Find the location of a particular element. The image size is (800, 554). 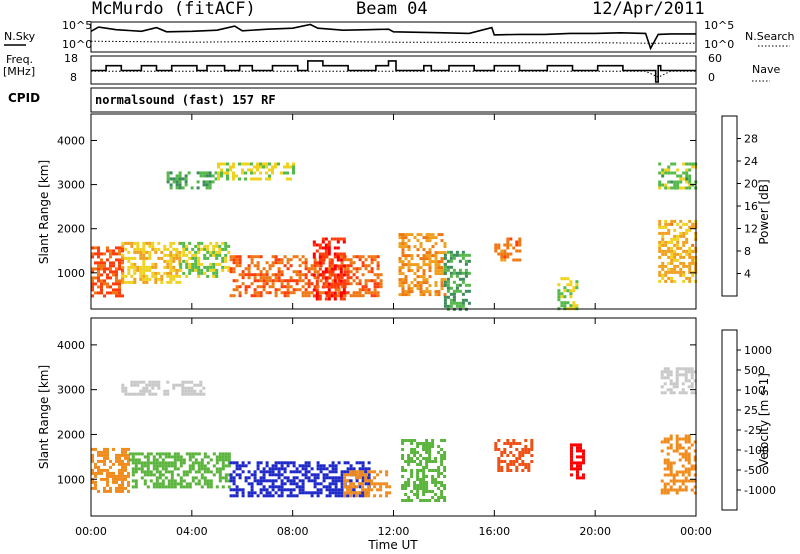

power-colorbar-frame is located at coordinates (729, 206).